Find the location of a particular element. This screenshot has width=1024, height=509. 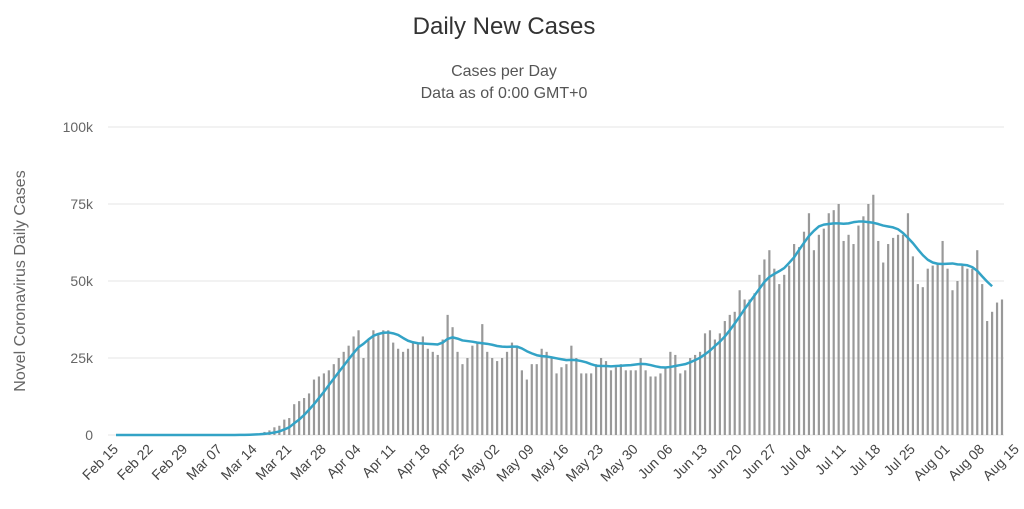

y-tick-label: 25k is located at coordinates (82, 358).